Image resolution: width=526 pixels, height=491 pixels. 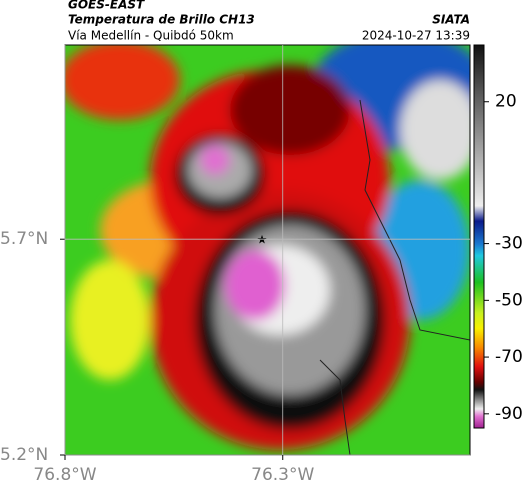 What do you see at coordinates (282, 475) in the screenshot?
I see `lon-tick-label: 76.3°W` at bounding box center [282, 475].